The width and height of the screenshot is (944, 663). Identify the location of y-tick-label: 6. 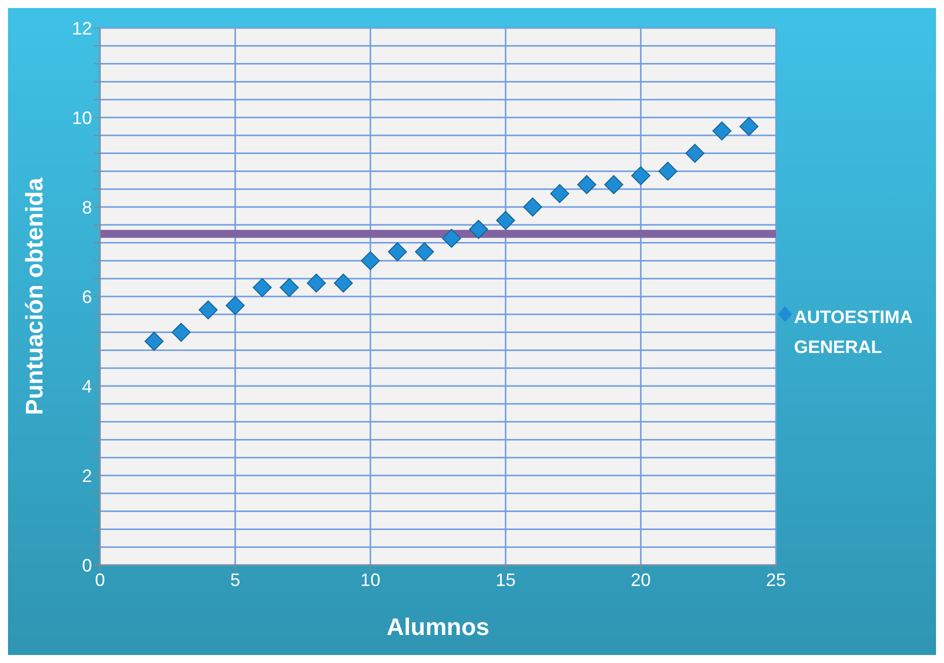
(87, 296).